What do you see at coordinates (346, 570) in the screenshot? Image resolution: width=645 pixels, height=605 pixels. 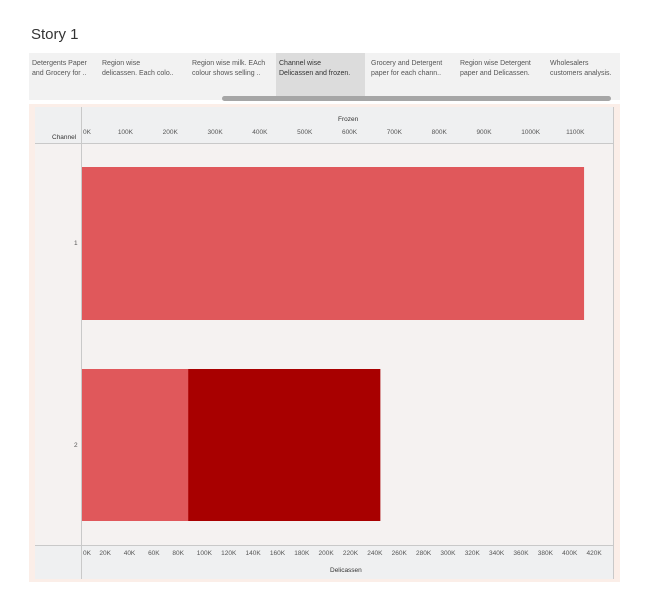 I see `bottom-axis-title: Delicassen` at bounding box center [346, 570].